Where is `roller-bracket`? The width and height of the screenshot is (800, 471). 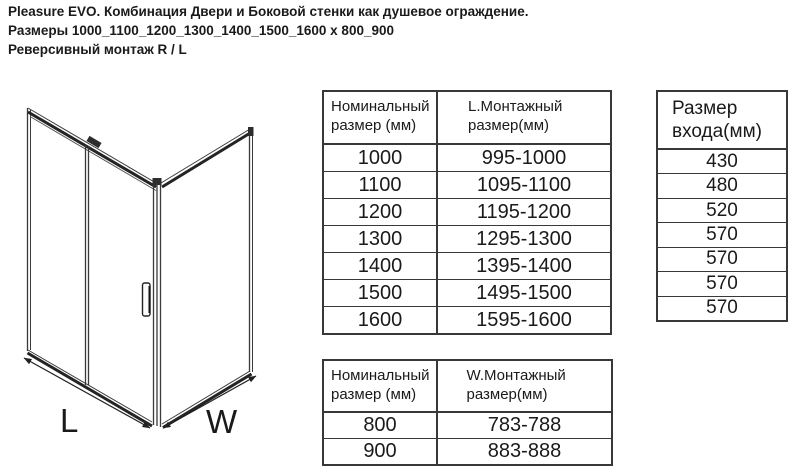
roller-bracket is located at coordinates (94, 142).